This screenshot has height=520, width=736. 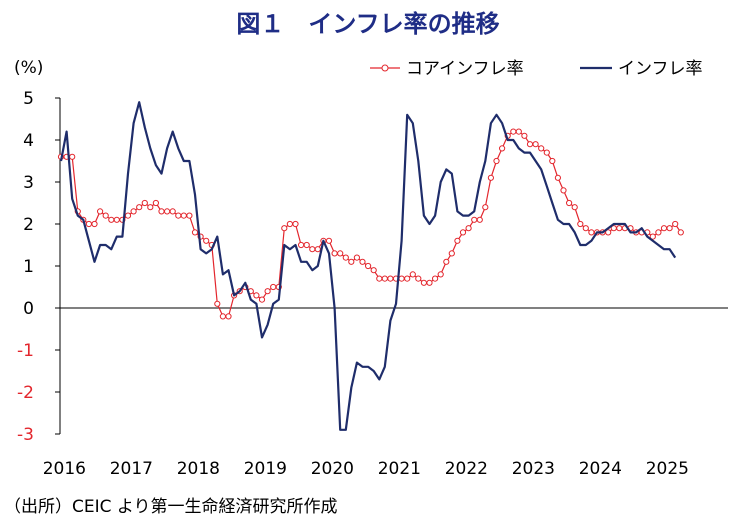 I want to click on legend-label-inflation: インフレ率, so click(x=660, y=69).